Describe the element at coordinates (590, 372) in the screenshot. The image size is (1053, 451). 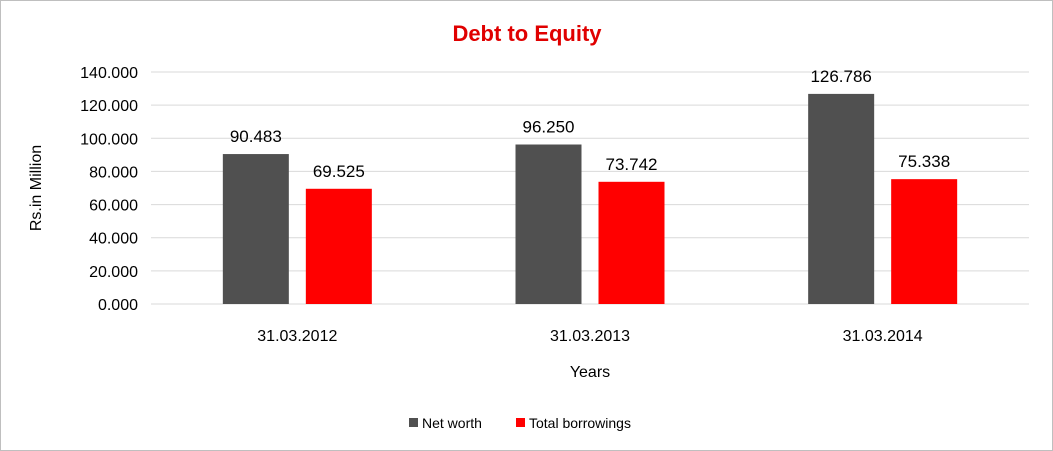
I see `x-axis-title: Years` at that location.